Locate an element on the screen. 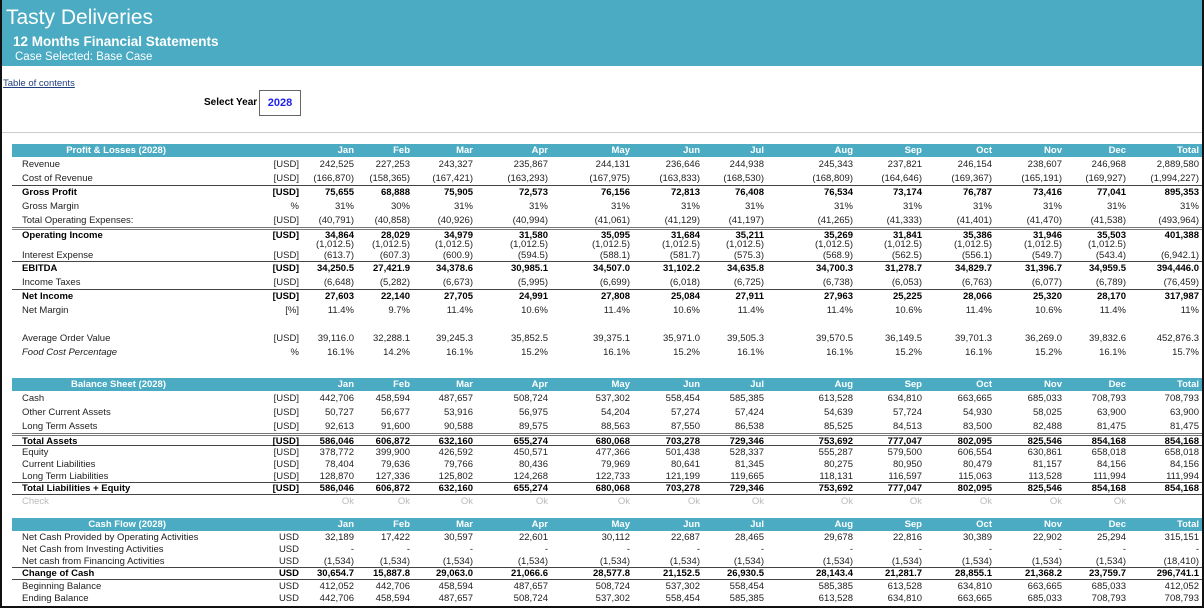  cell-jan: 78,404 is located at coordinates (339, 464).